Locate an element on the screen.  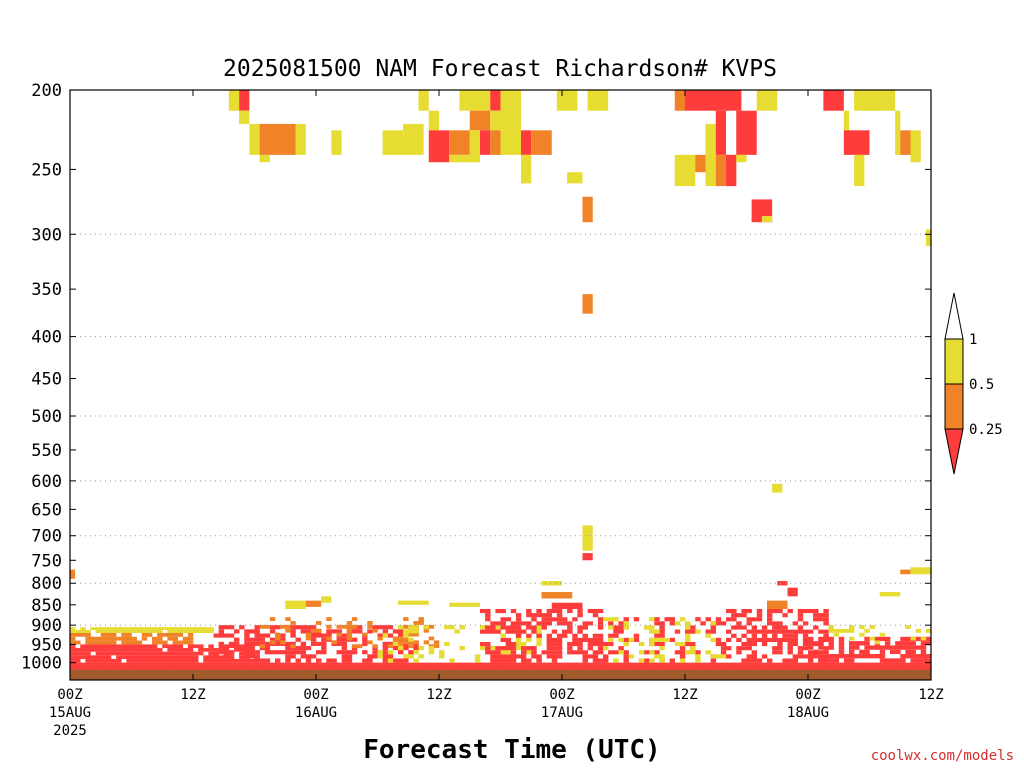
credit-link: coolwx.com/models is located at coordinates (942, 756).